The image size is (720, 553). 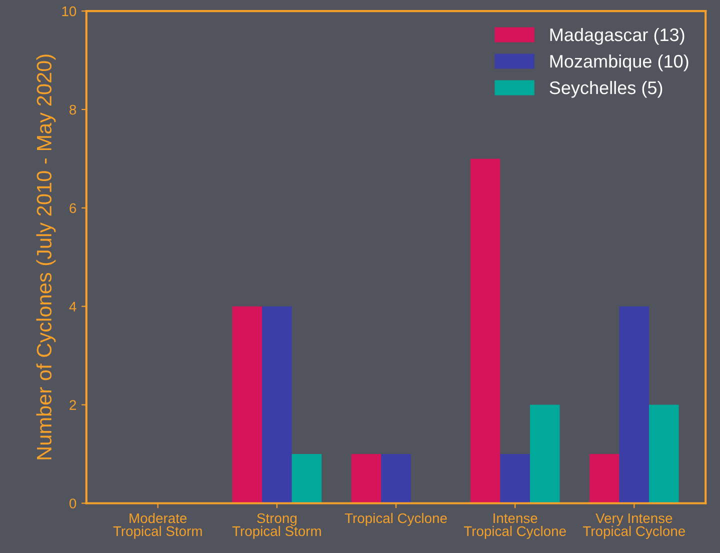 What do you see at coordinates (46, 257) in the screenshot?
I see `y-axis-title: Number of Cyclones (July 2010 - May 2020)` at bounding box center [46, 257].